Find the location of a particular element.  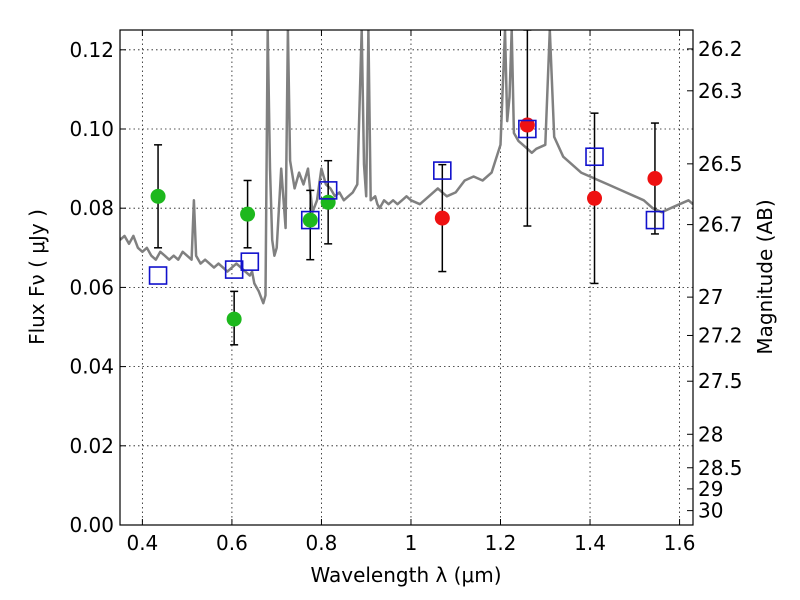

y2-tick-label: 27 is located at coordinates (710, 297).